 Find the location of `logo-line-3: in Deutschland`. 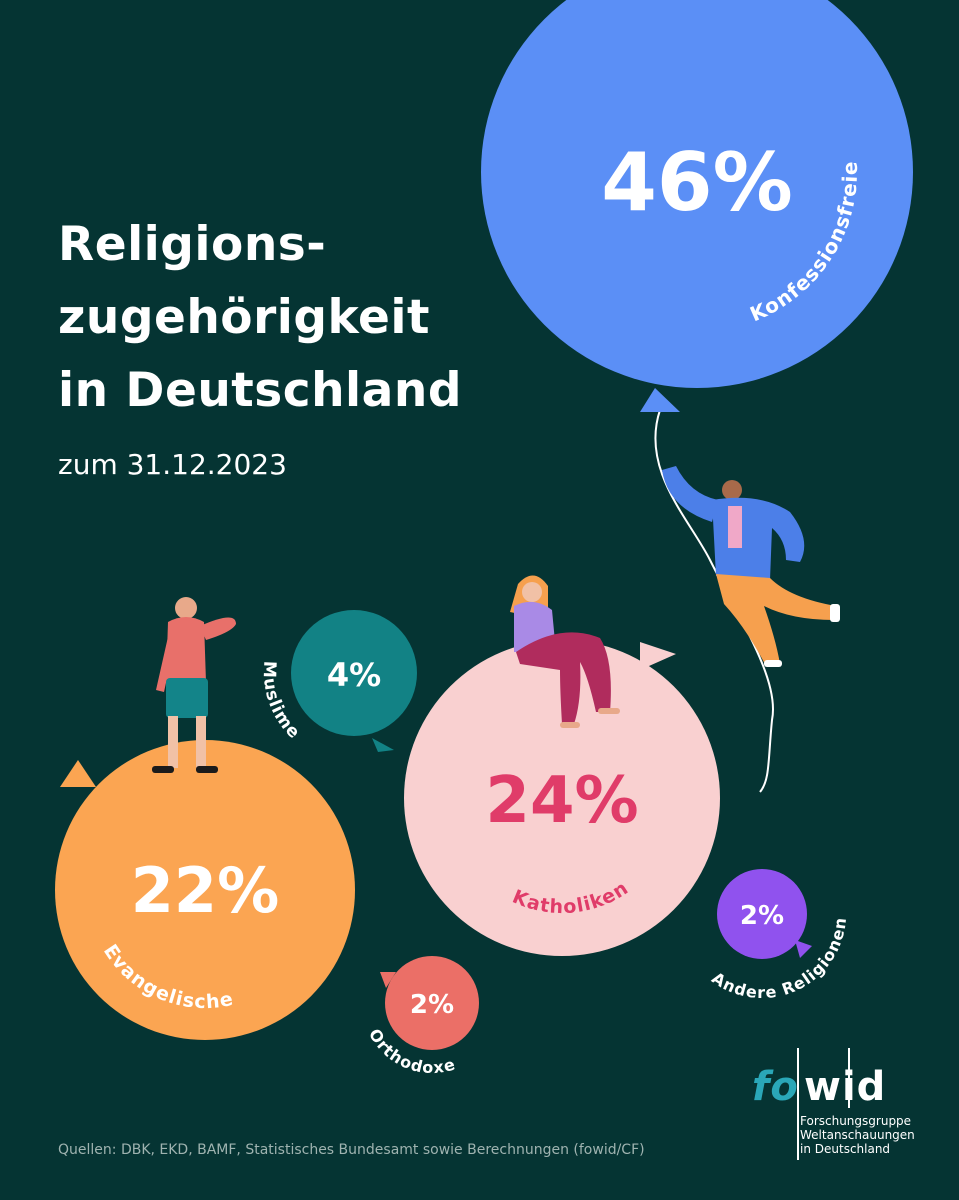

logo-line-3: in Deutschland is located at coordinates (845, 1149).